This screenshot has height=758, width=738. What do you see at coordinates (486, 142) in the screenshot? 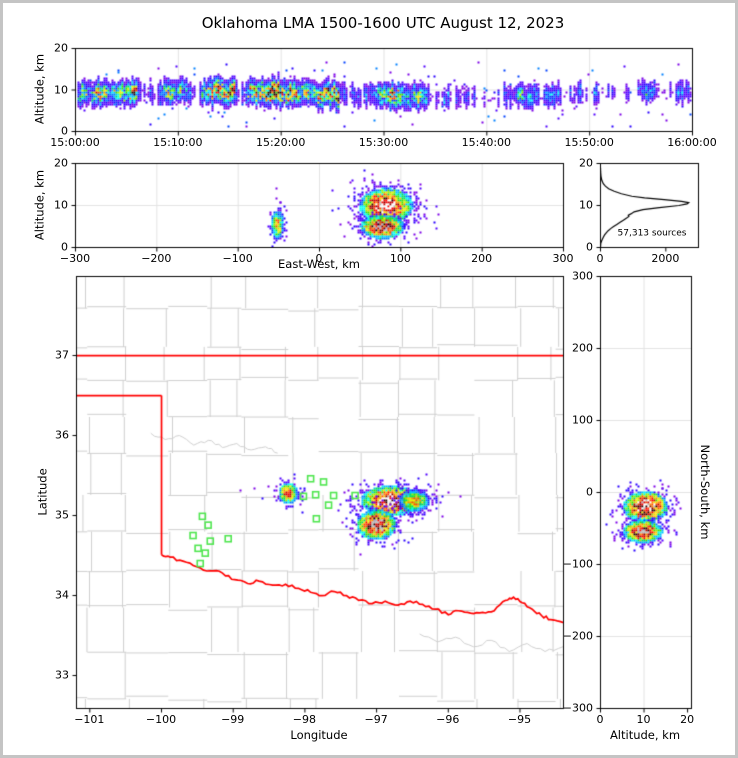
I see `tick-label: 15:40:00` at bounding box center [486, 142].